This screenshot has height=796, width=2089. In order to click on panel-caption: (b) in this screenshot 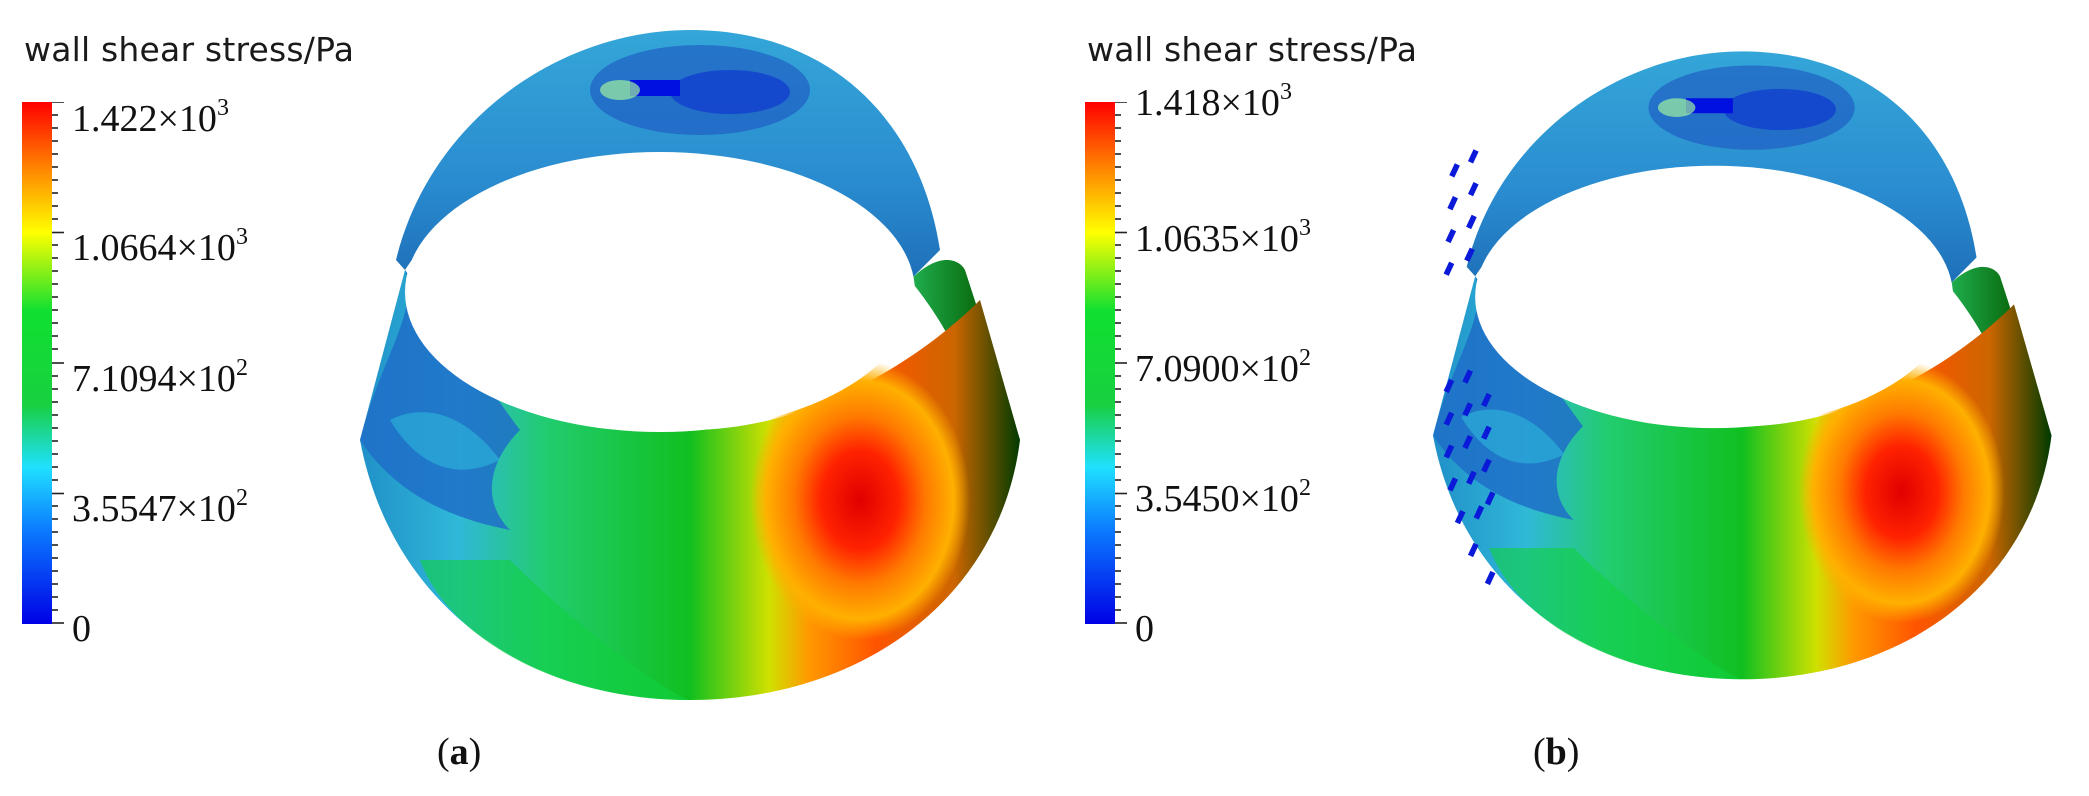, I will do `click(1556, 752)`.